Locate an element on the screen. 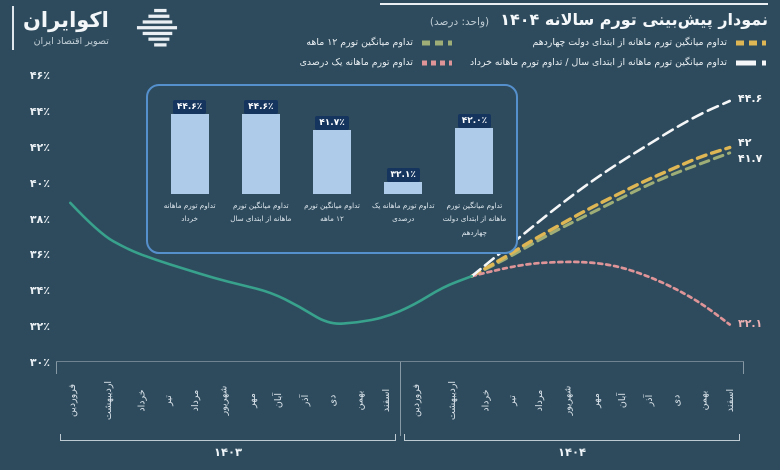 This screenshot has width=780, height=470. brand-name: اکوایران is located at coordinates (66, 20).